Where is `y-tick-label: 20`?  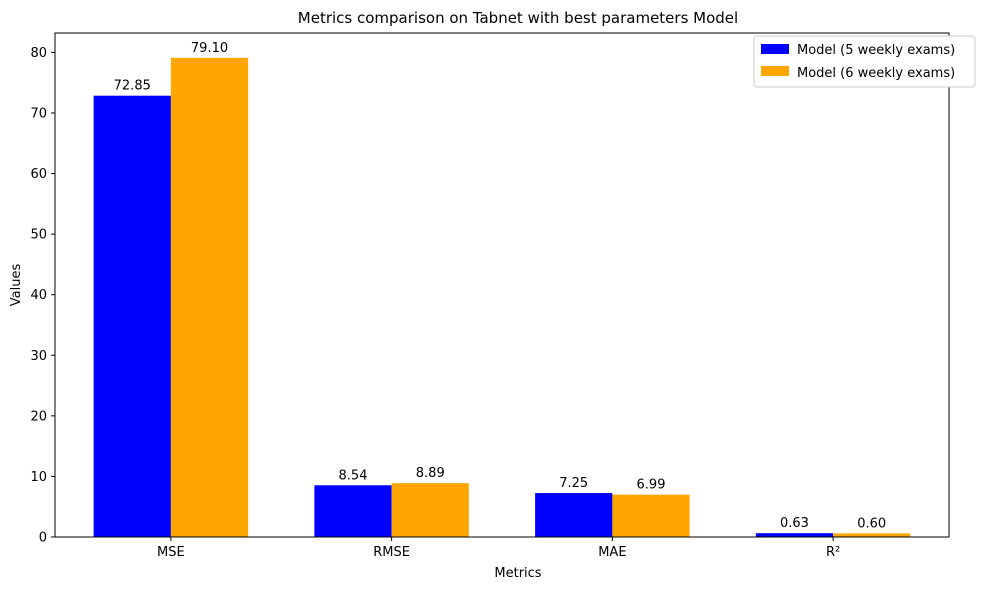 y-tick-label: 20 is located at coordinates (38, 416).